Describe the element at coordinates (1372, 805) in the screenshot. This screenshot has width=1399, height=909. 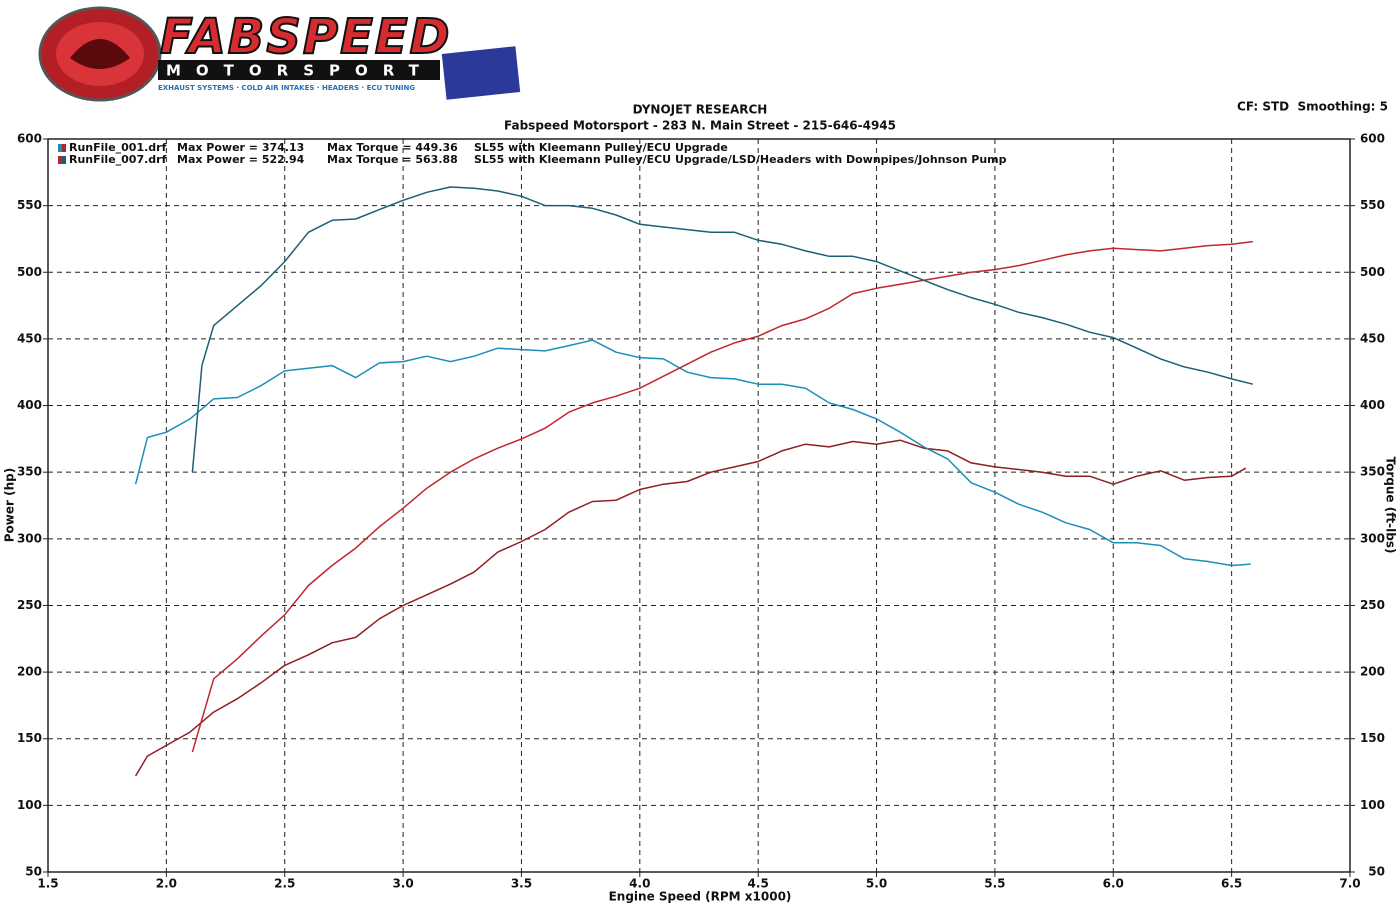
I see `y2-tick-label: 100` at that location.